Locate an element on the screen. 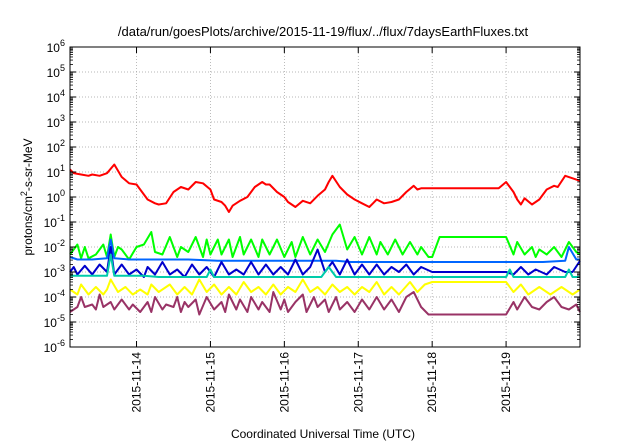  y-tick-label: 10⁴ is located at coordinates (56, 96).